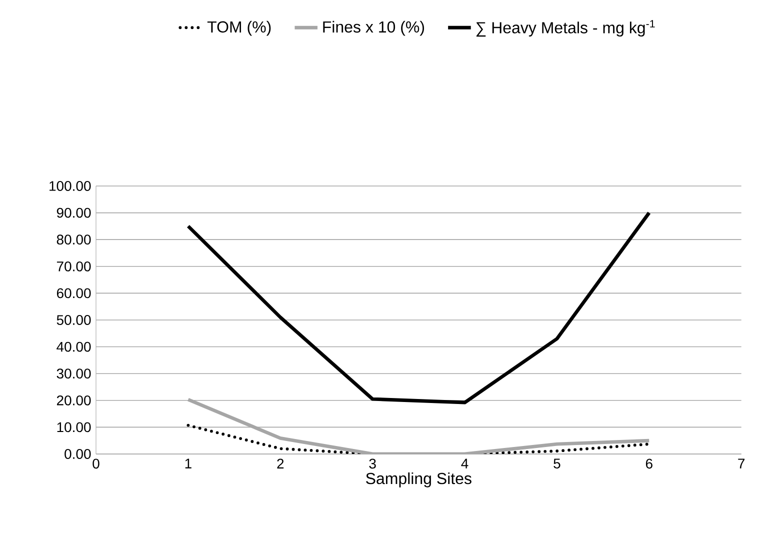 The width and height of the screenshot is (782, 560). What do you see at coordinates (649, 463) in the screenshot?
I see `x-tick-label: 6` at bounding box center [649, 463].